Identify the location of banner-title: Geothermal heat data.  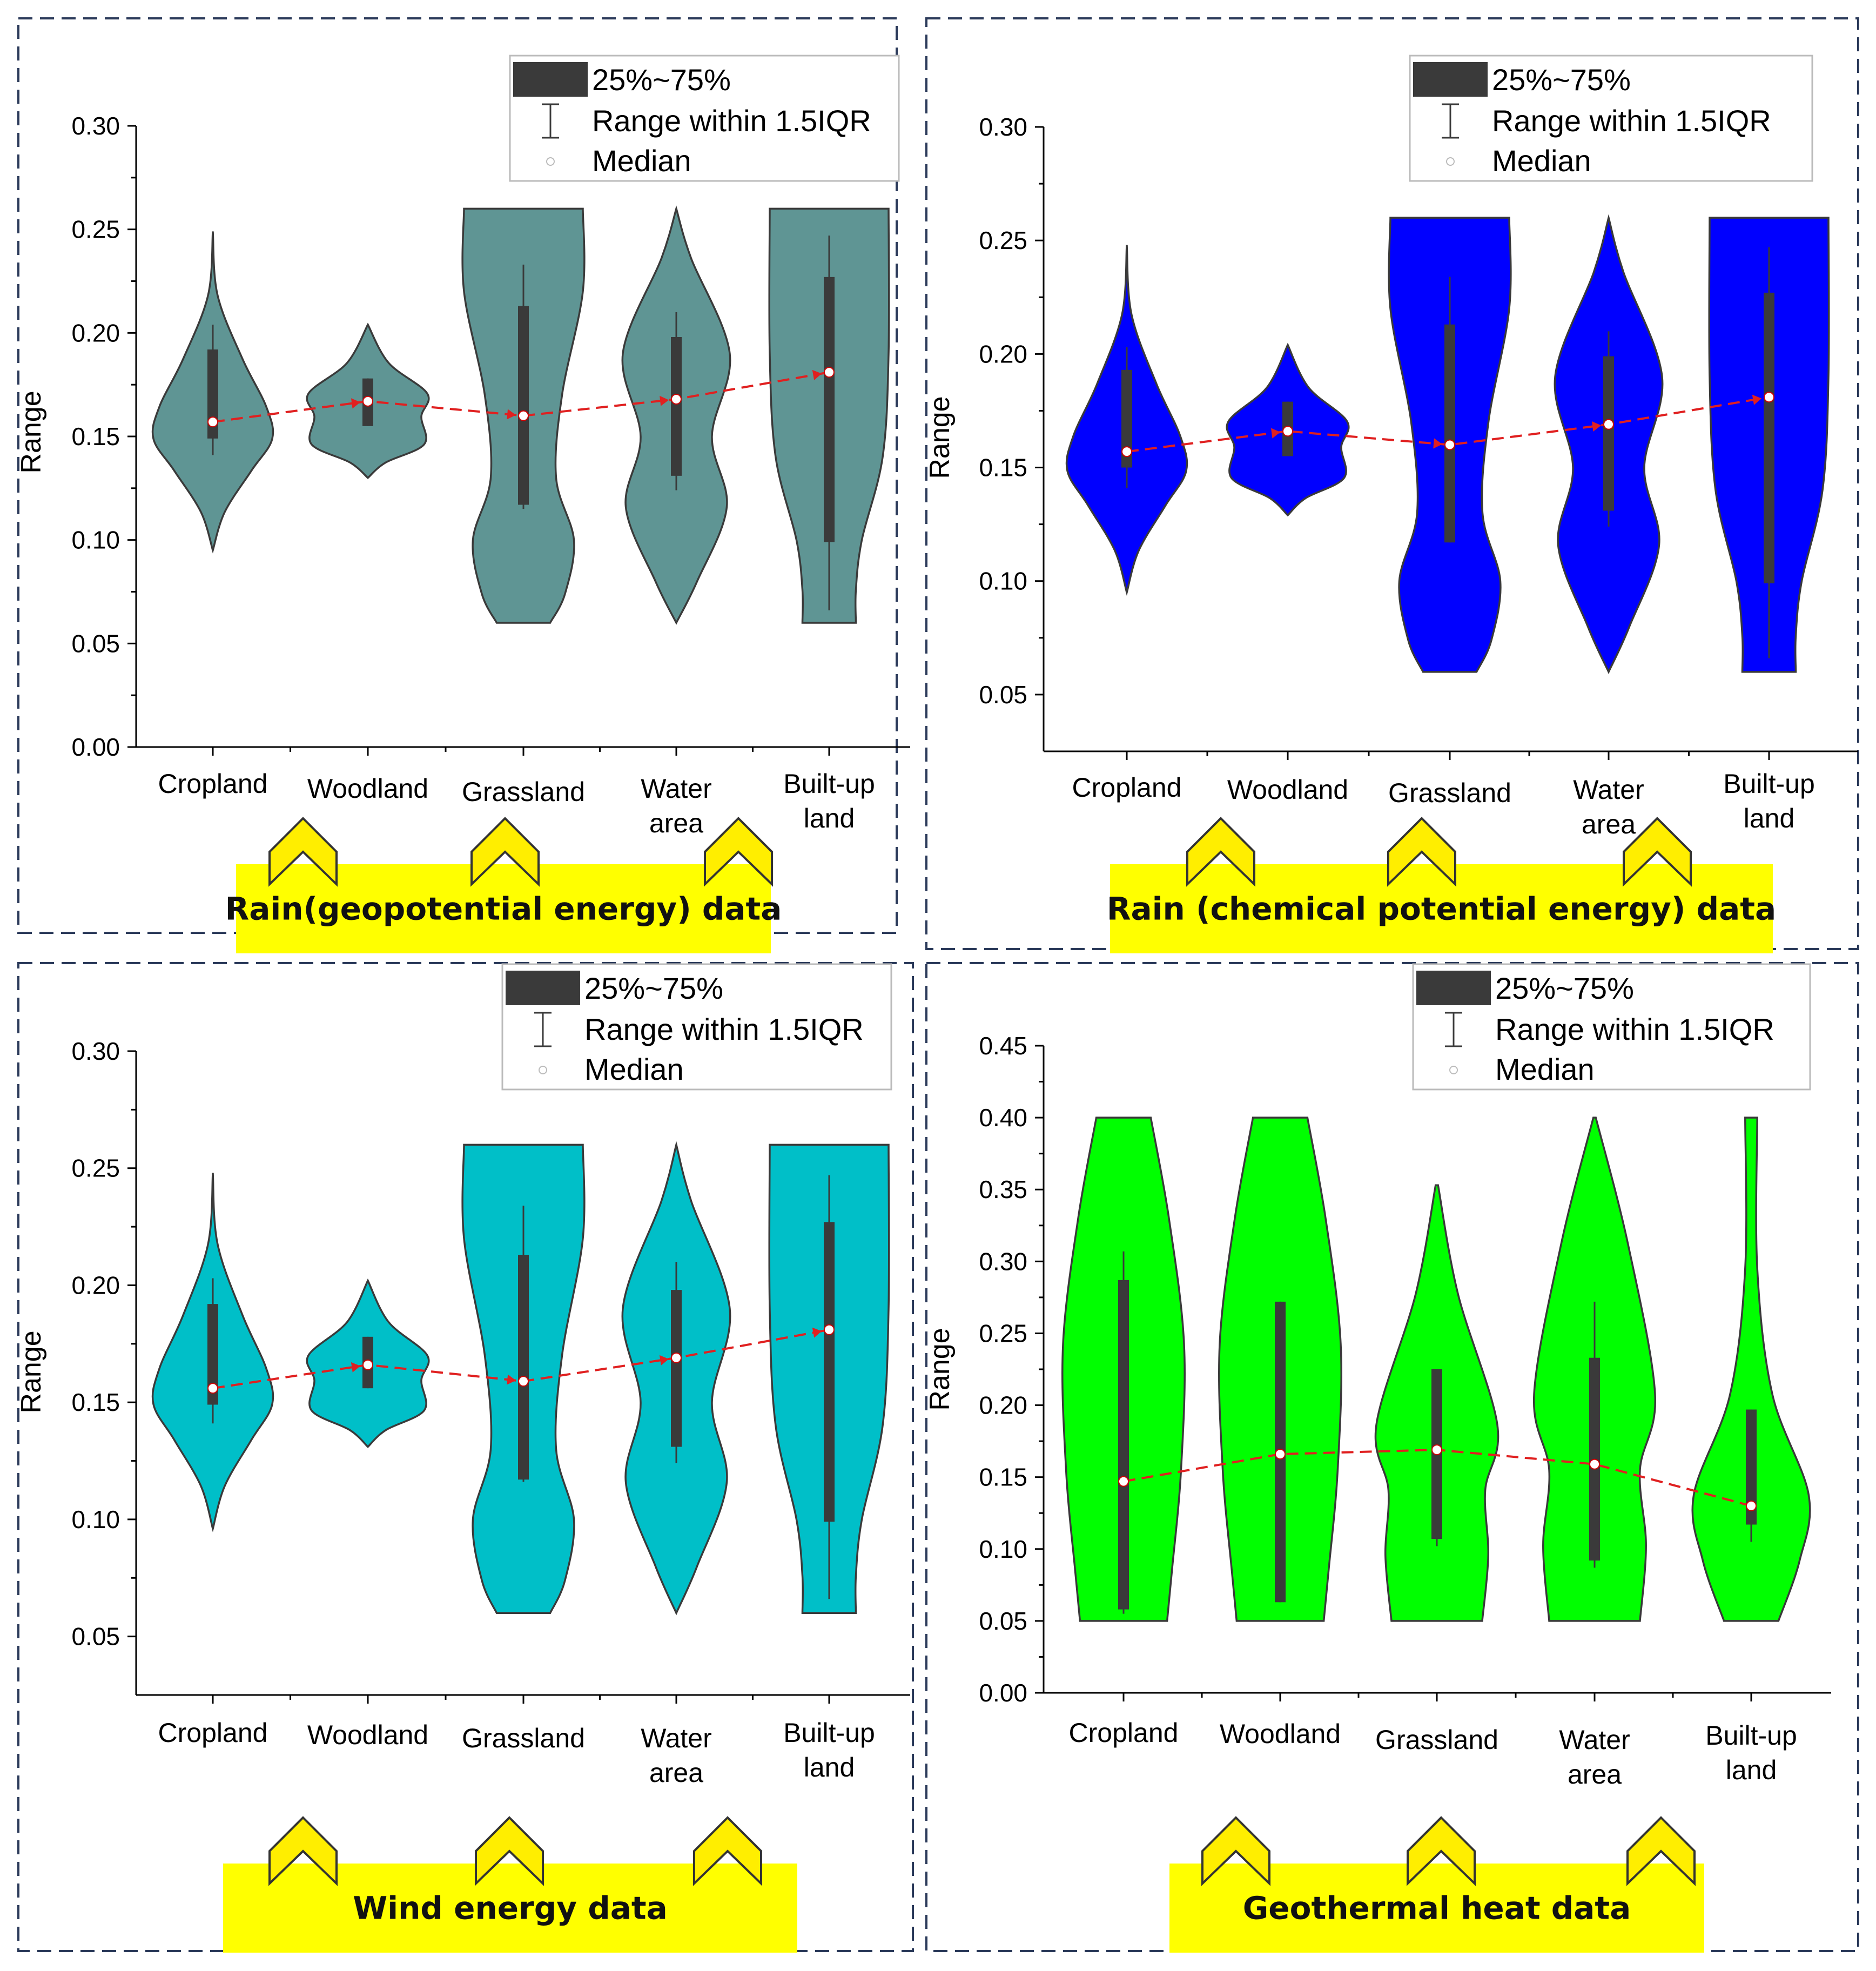
(1437, 1908).